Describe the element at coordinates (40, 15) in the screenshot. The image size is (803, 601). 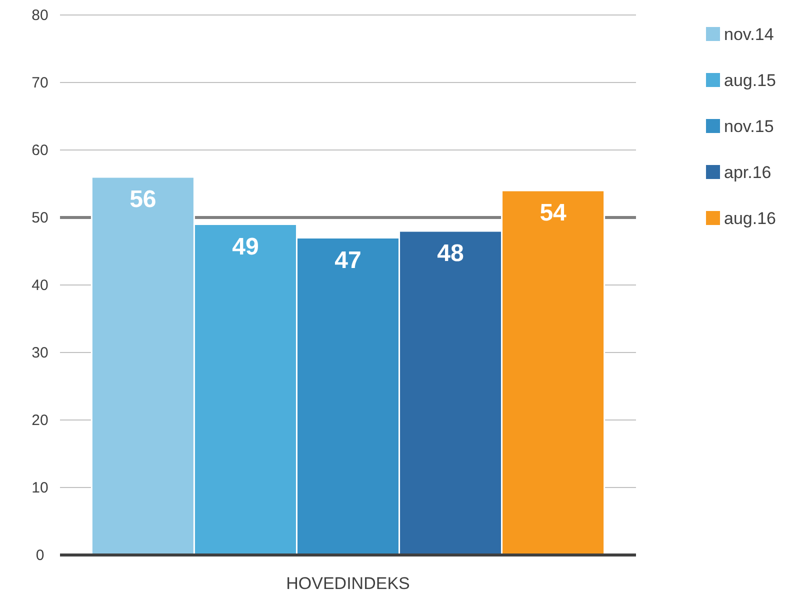
I see `y-tick-label: 80` at that location.